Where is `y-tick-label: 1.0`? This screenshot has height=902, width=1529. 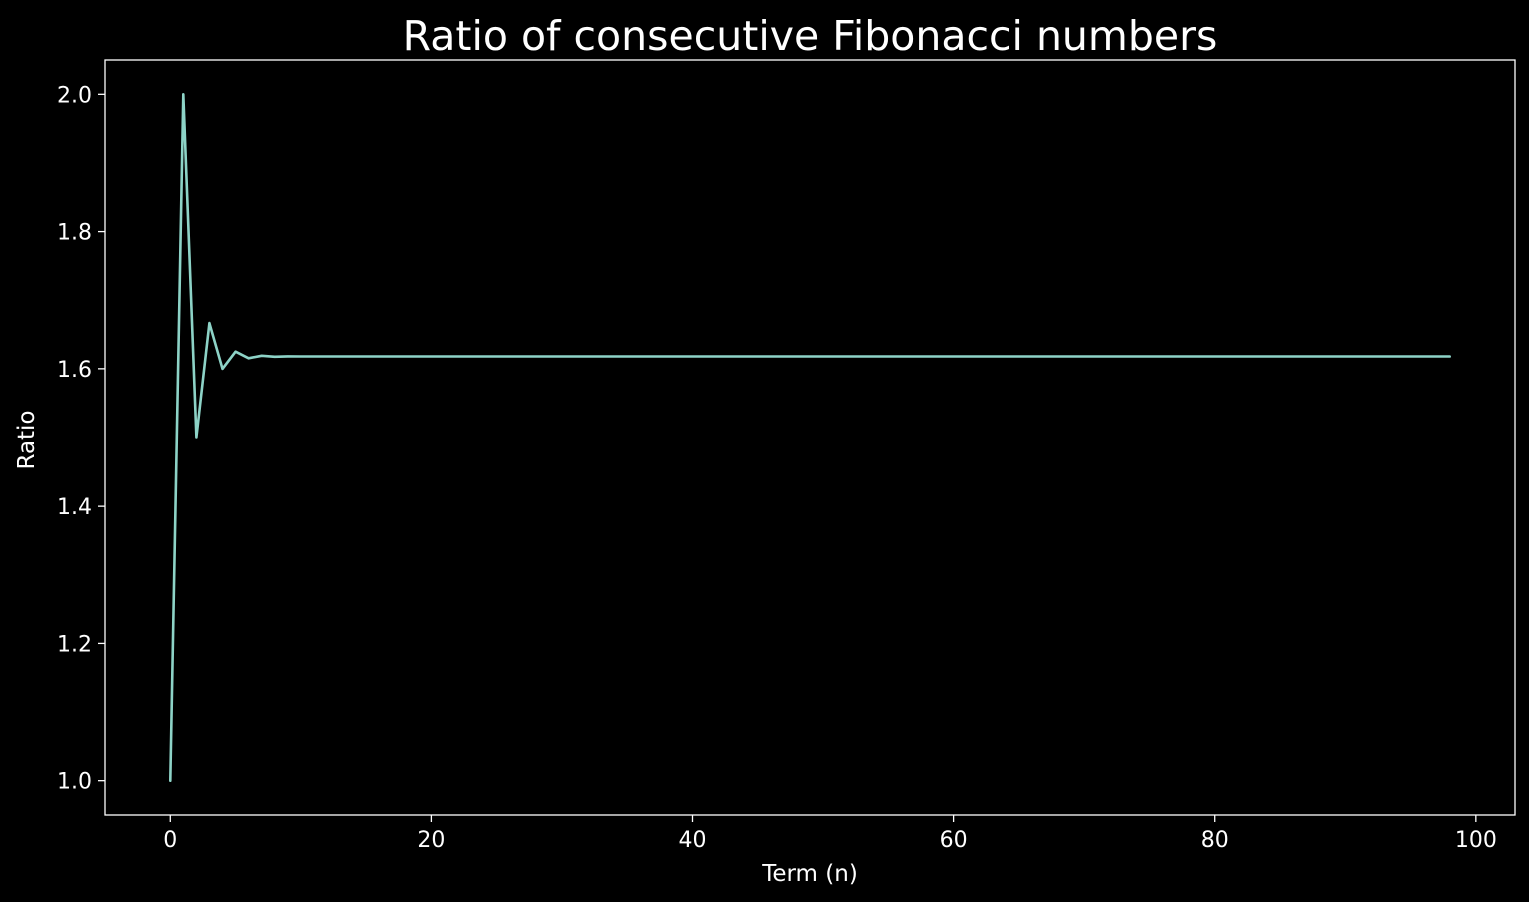
y-tick-label: 1.0 is located at coordinates (74, 782).